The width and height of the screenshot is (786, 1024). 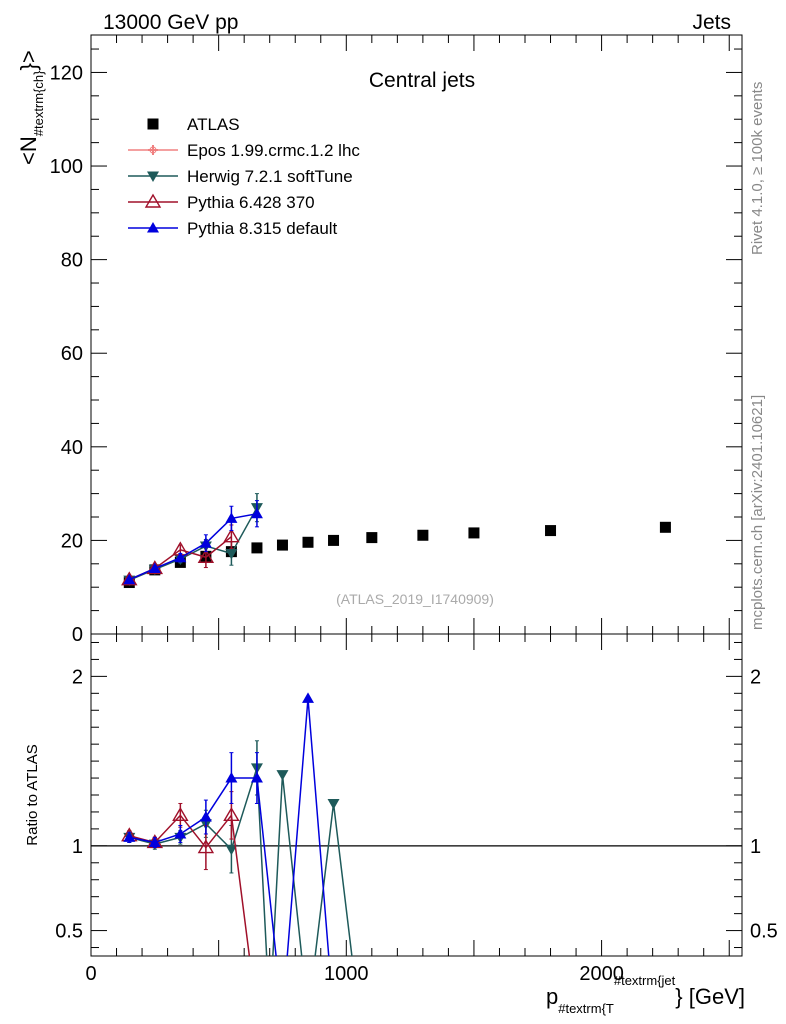 I want to click on rivet-label: Rivet 4.1.0, ≥ 100k events, so click(x=757, y=168).